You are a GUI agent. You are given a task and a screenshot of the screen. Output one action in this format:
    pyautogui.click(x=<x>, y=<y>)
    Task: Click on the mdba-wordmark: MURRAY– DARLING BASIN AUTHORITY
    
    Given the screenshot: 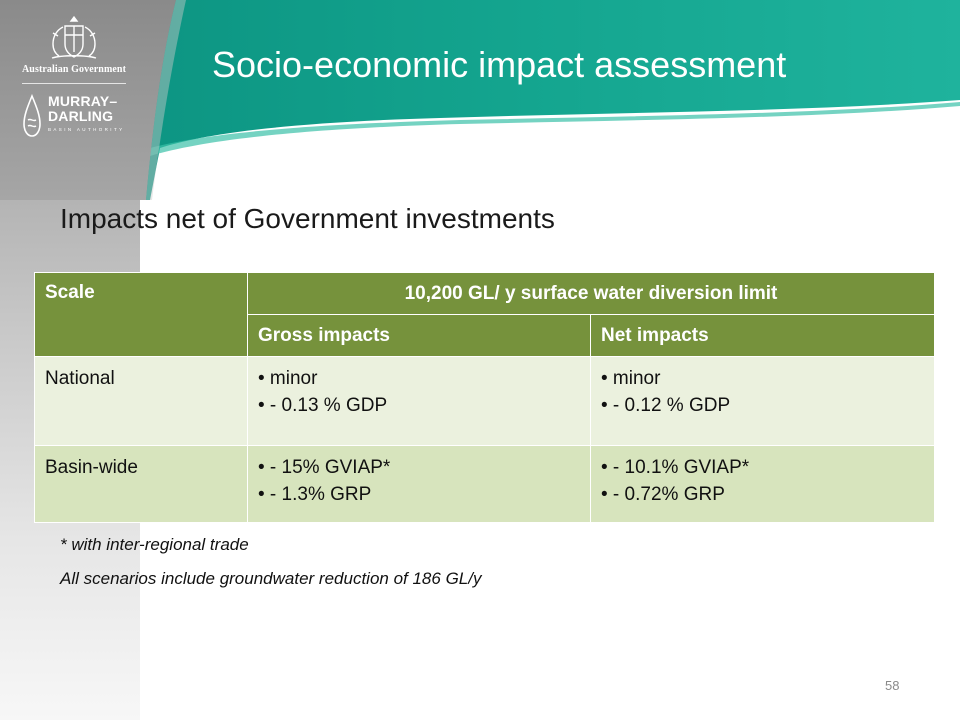 What is the action you would take?
    pyautogui.click(x=86, y=113)
    